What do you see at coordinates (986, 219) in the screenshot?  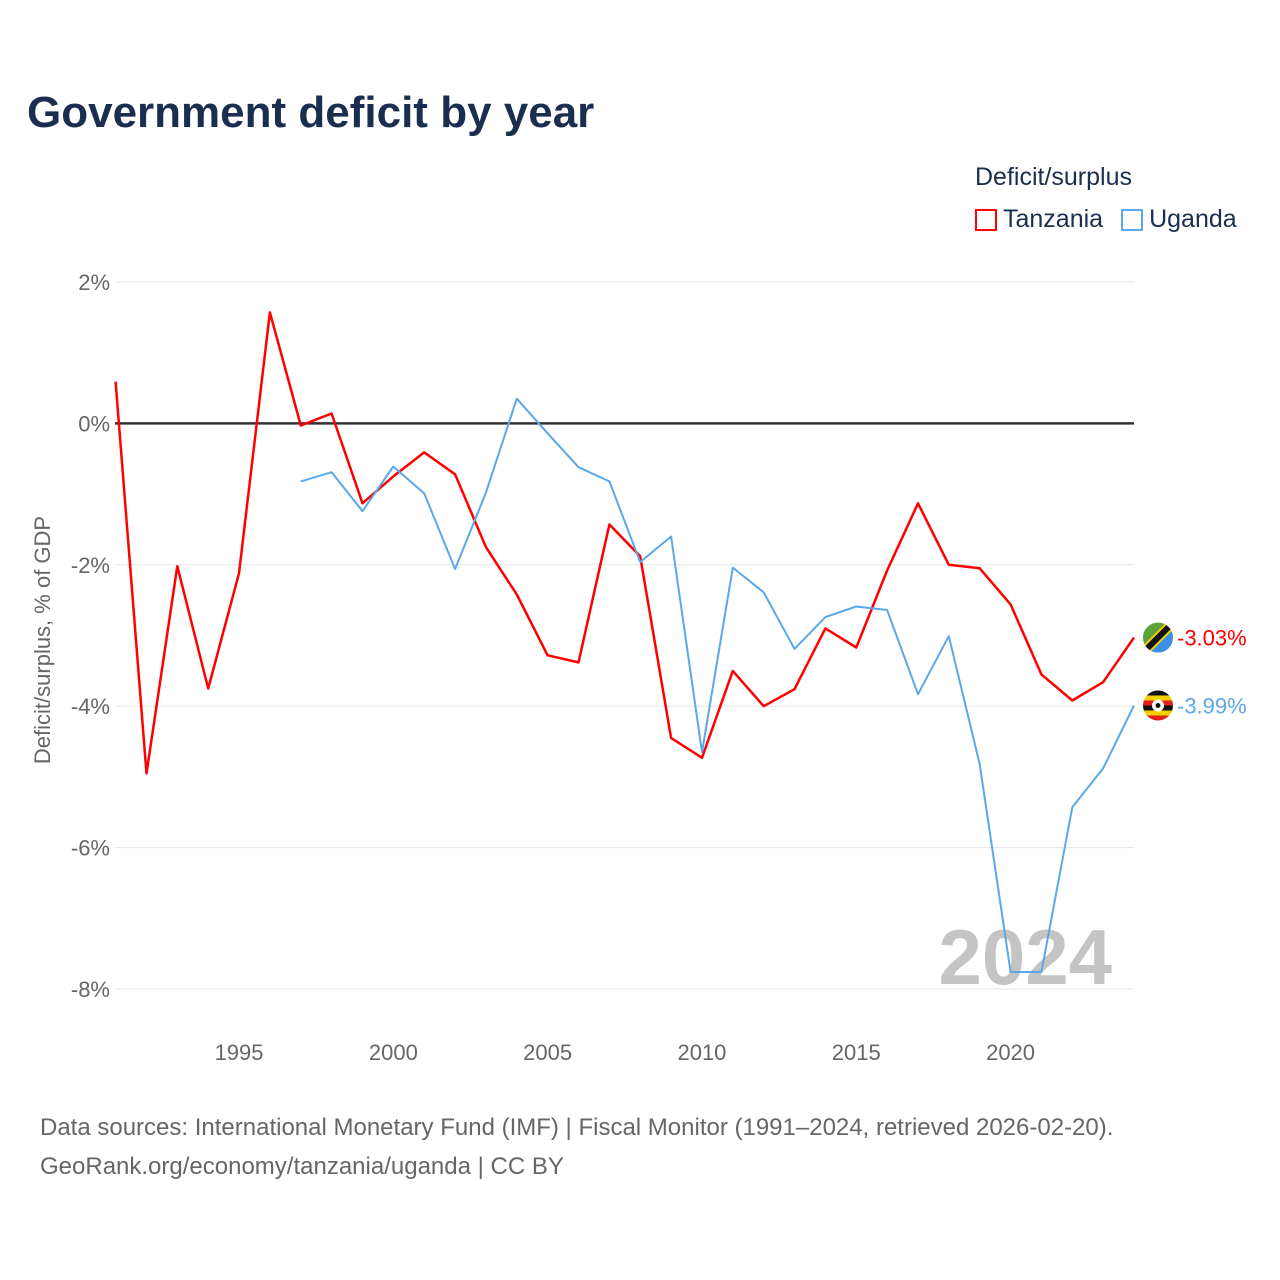 I see `legend-swatch-tanzania` at bounding box center [986, 219].